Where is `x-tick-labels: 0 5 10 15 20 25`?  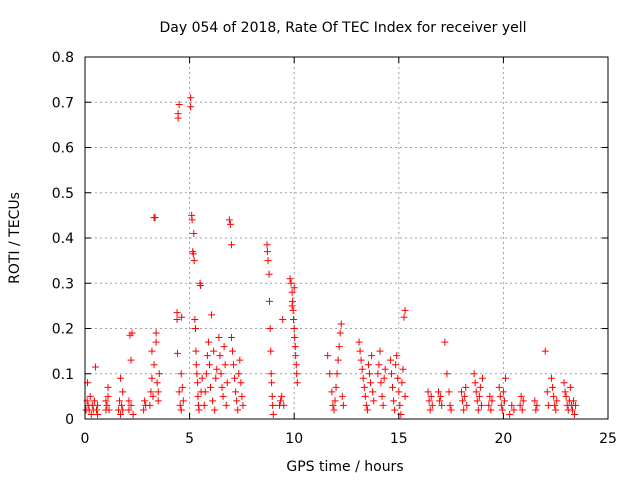
x-tick-labels: 0 5 10 15 20 25 is located at coordinates (349, 439).